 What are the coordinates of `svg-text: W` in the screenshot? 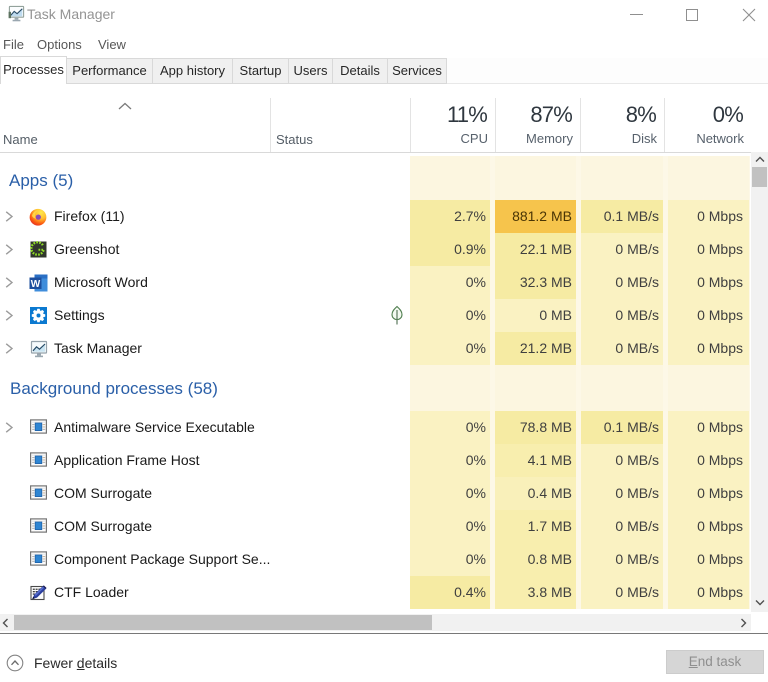 It's located at (36, 284).